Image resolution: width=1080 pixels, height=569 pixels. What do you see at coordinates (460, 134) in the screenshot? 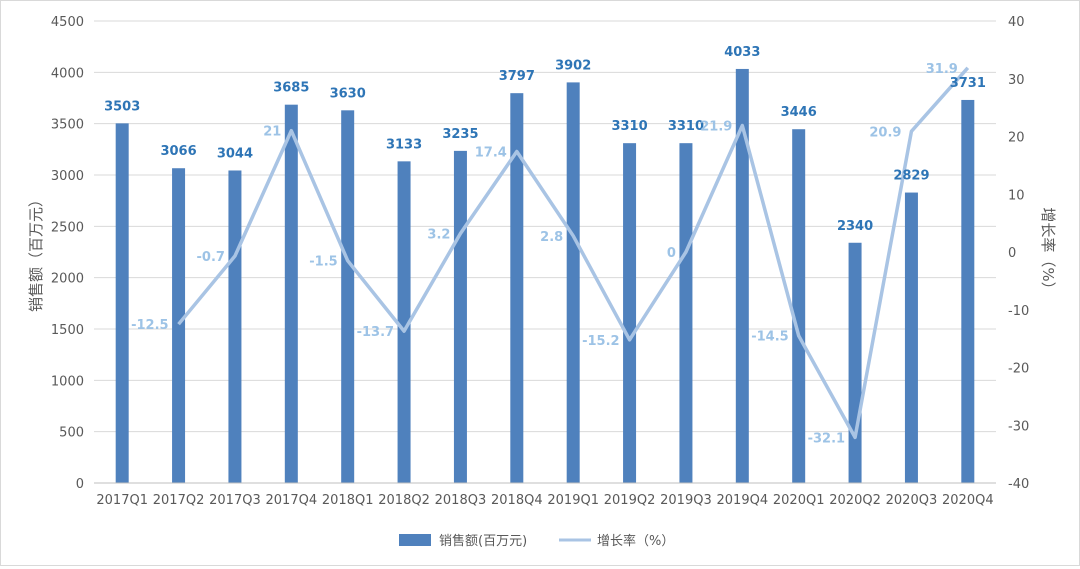
I see `bar-value-label: 3235` at bounding box center [460, 134].